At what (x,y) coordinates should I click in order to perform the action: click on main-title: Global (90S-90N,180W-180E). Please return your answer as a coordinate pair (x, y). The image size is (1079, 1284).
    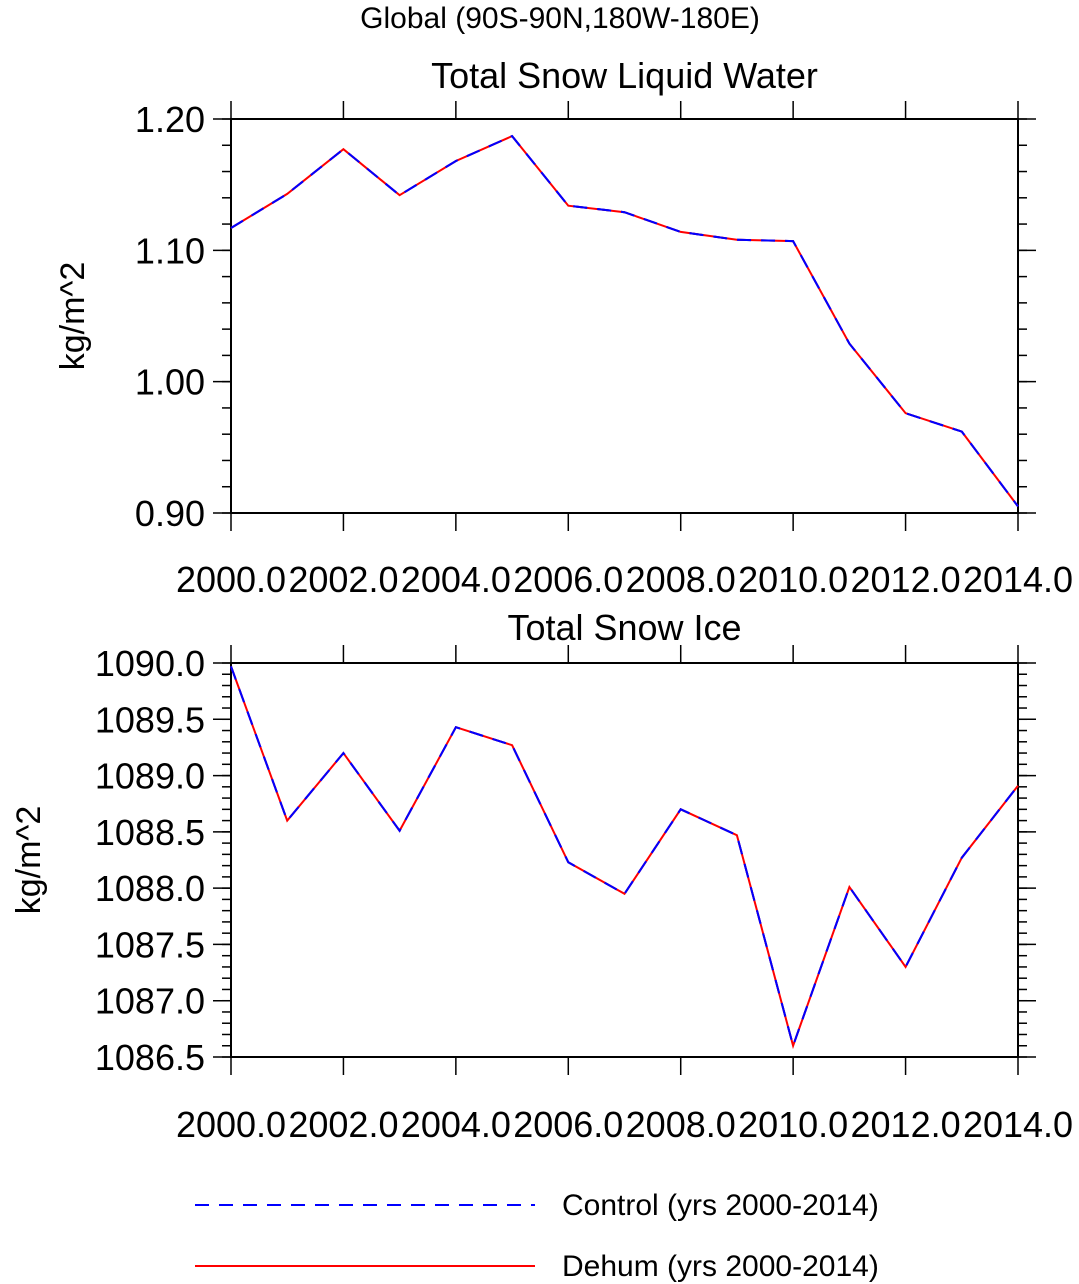
    Looking at the image, I should click on (560, 18).